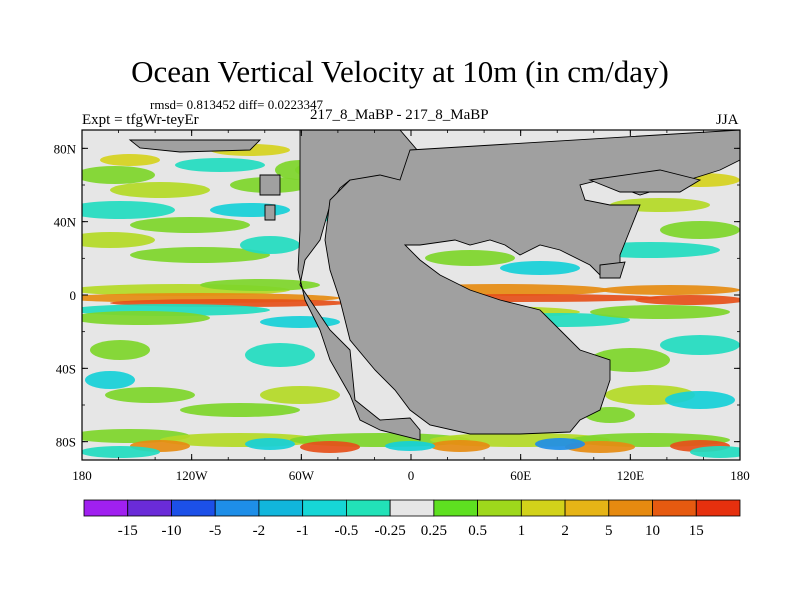 This screenshot has height=600, width=800. What do you see at coordinates (434, 531) in the screenshot?
I see `colorbar-label: 0.25` at bounding box center [434, 531].